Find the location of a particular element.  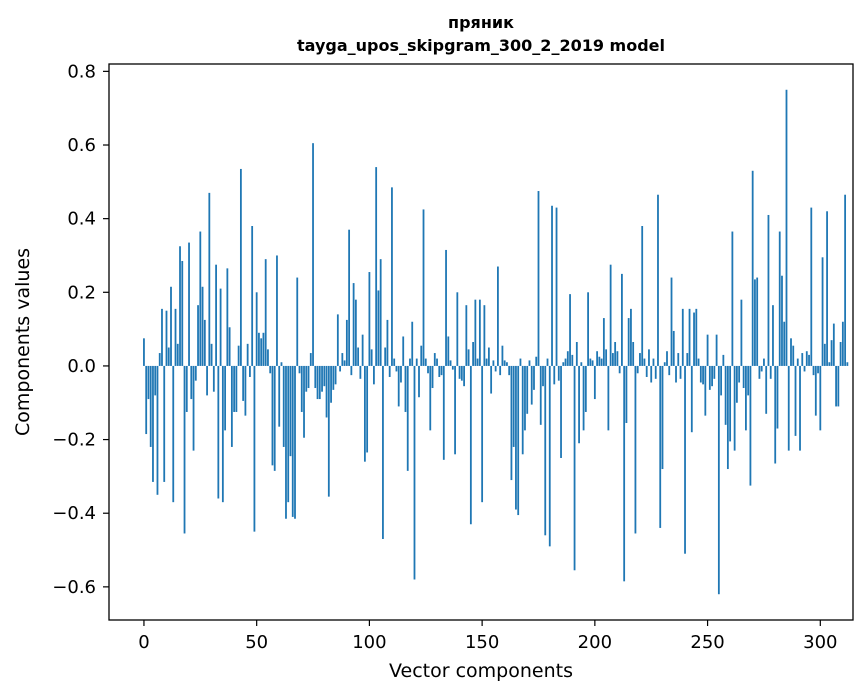

y-tick-label: −0.4 is located at coordinates (74, 513).